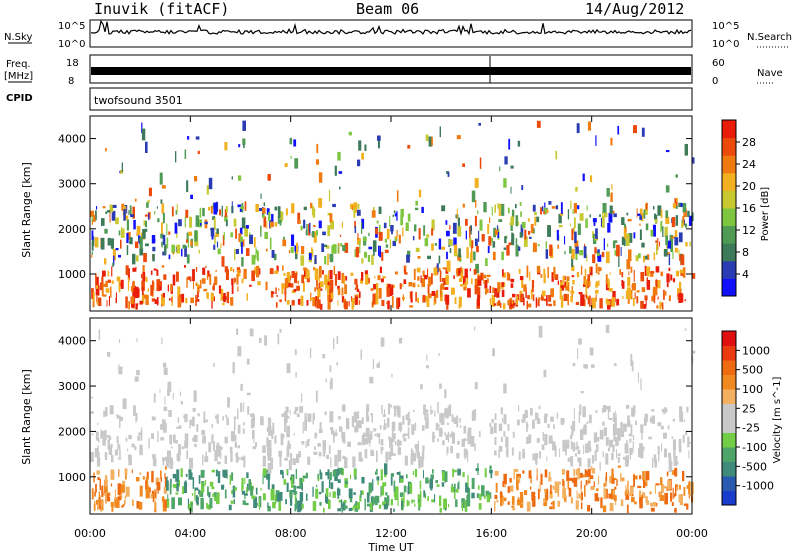  Describe the element at coordinates (190, 533) in the screenshot. I see `x-tick-label: 04:00` at that location.